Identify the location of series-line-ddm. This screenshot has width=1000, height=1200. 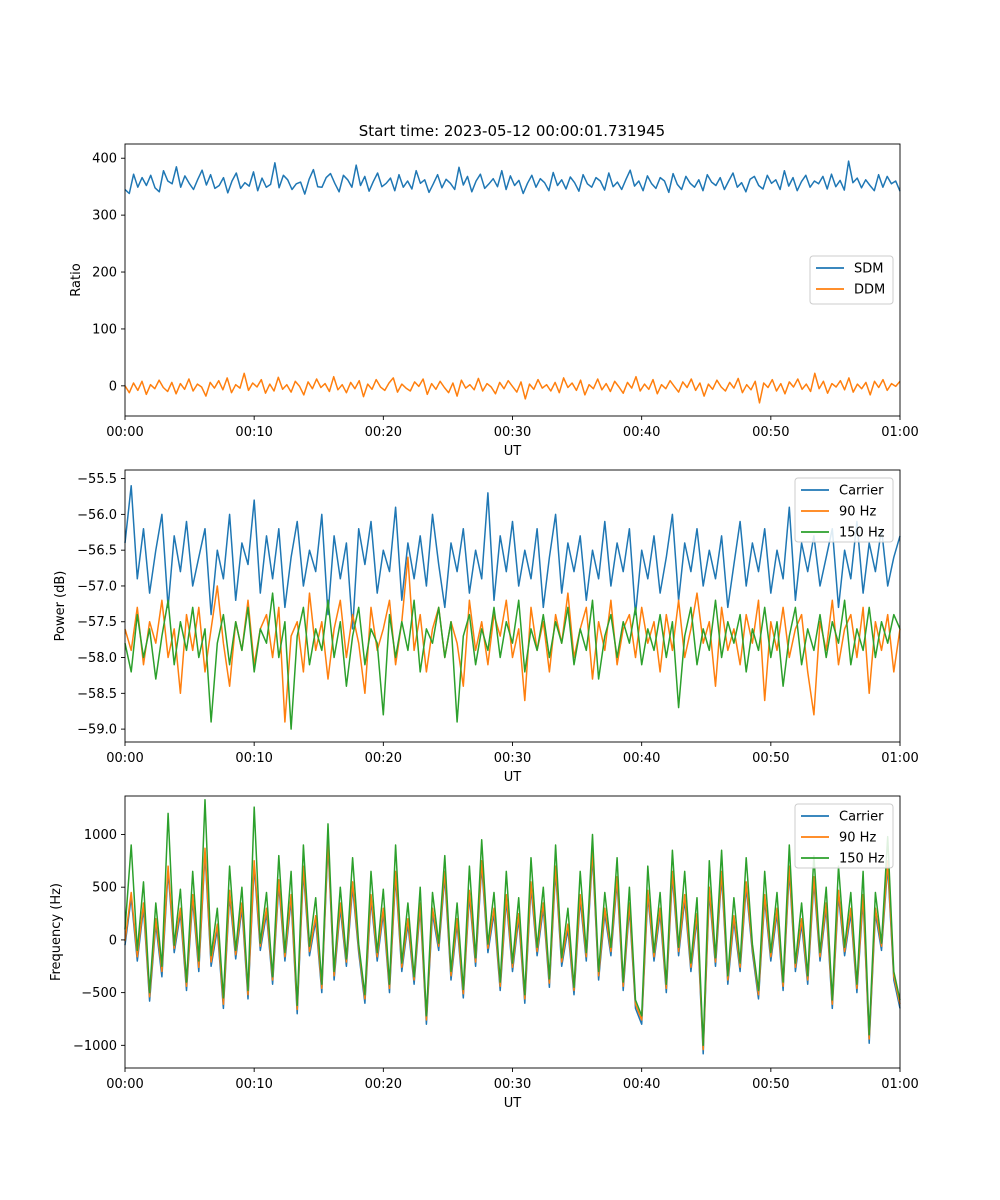
(512, 388).